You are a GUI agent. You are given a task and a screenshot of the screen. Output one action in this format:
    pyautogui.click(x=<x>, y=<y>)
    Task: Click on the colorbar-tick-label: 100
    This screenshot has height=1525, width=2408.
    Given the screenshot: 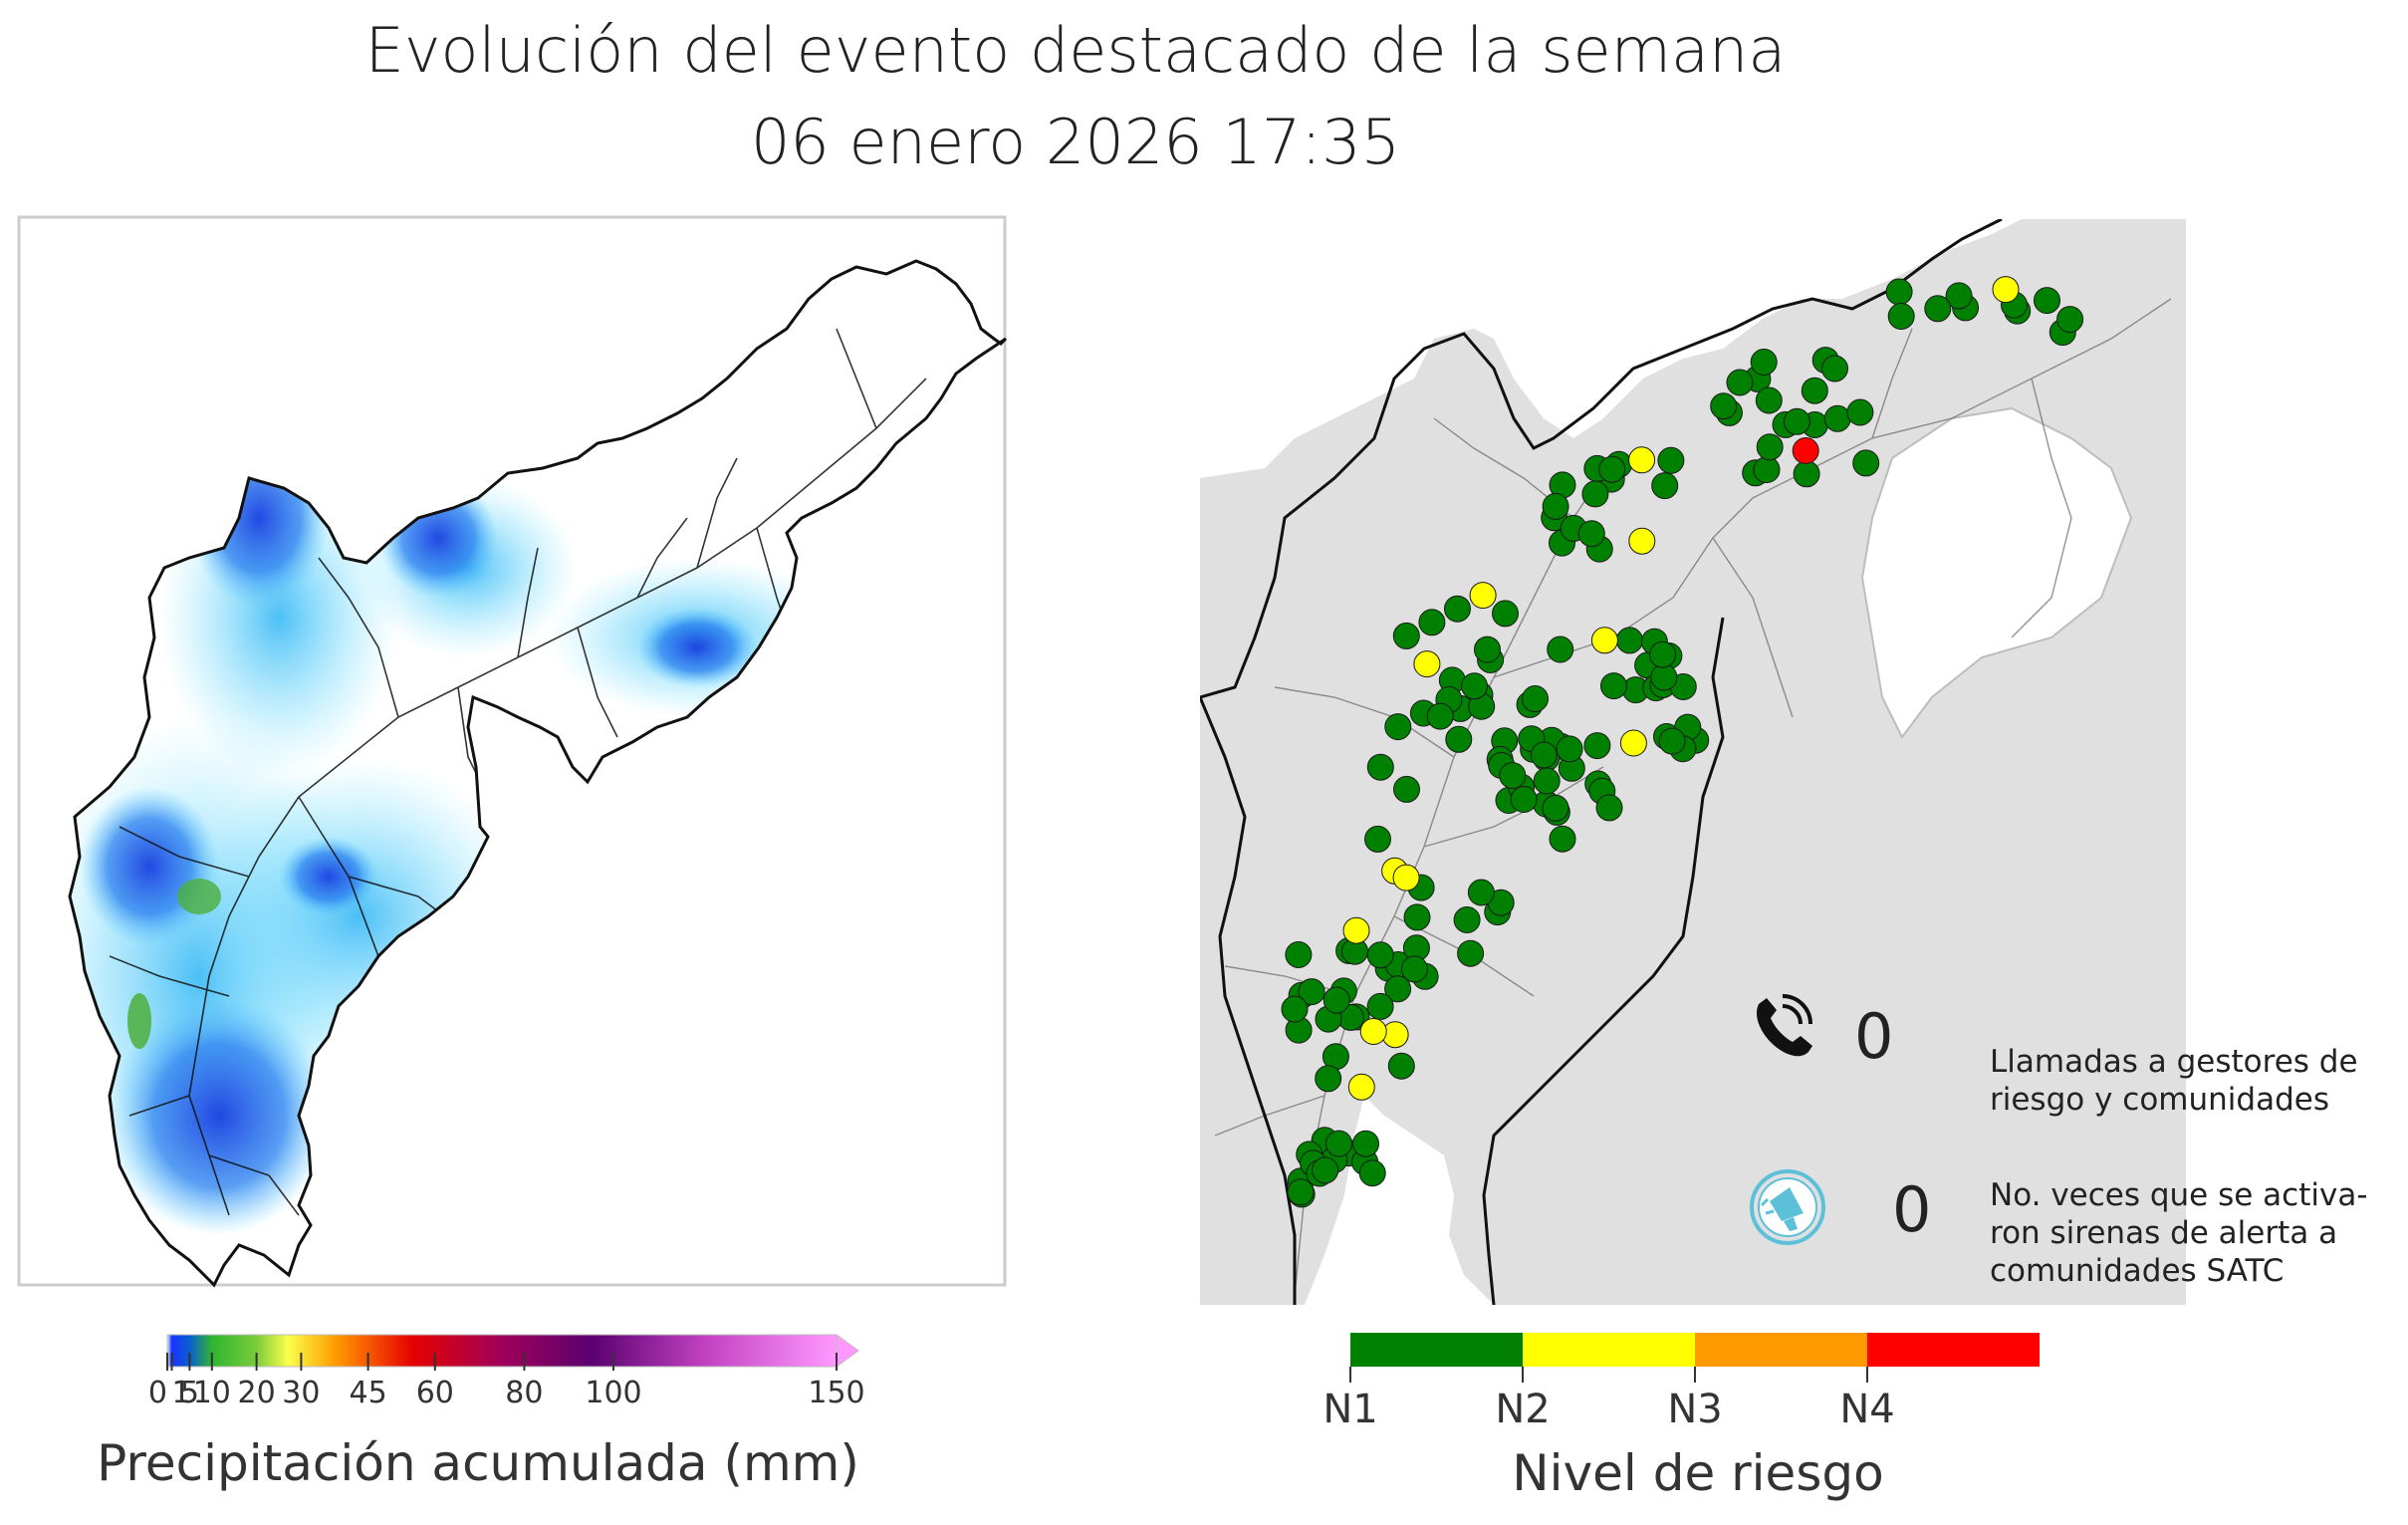 What is the action you would take?
    pyautogui.click(x=613, y=1393)
    